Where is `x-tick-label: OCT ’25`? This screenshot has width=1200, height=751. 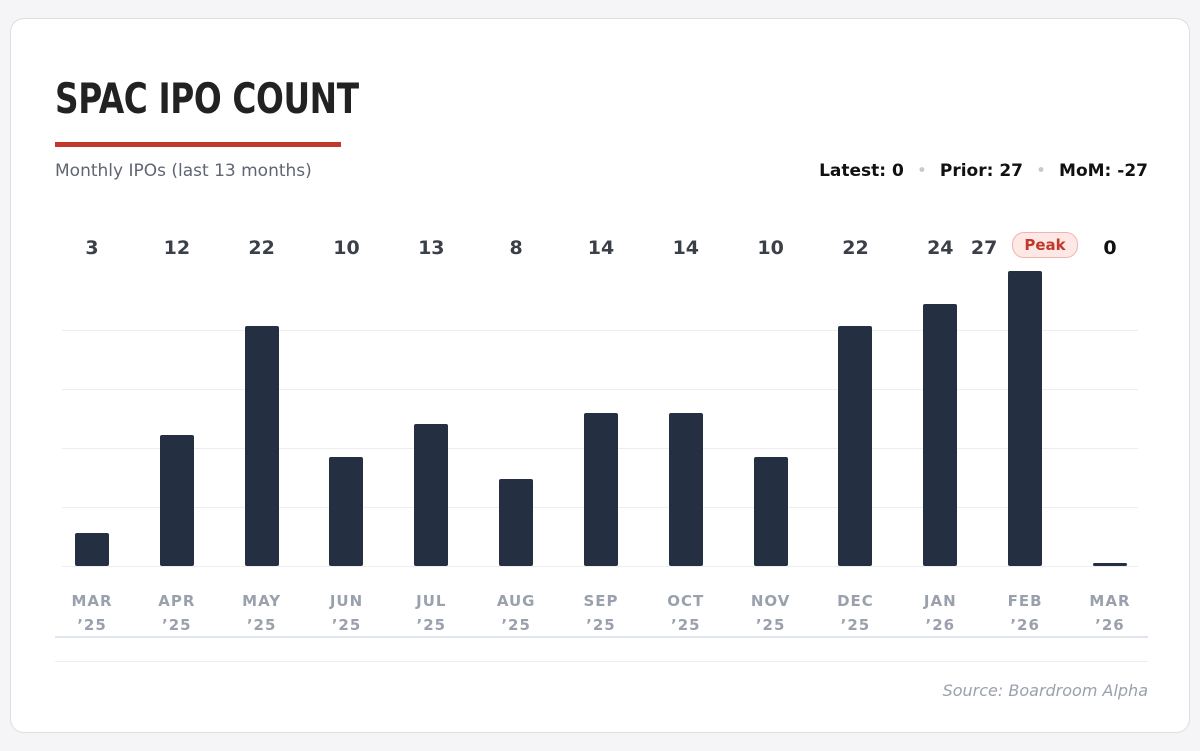
x-tick-label: OCT ’25 is located at coordinates (686, 613).